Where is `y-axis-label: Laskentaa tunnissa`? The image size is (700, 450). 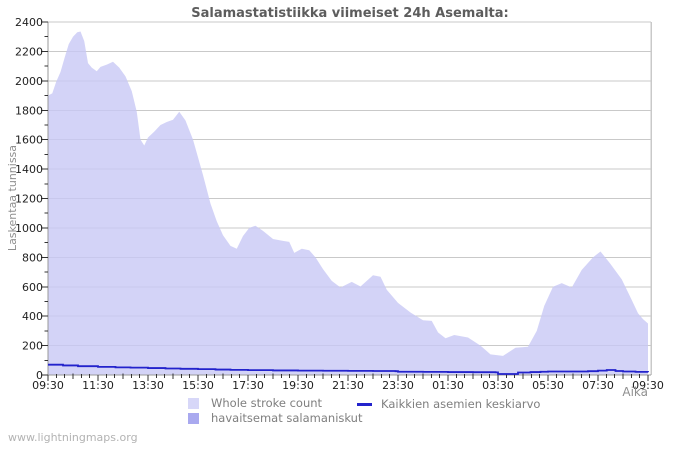
y-axis-label: Laskentaa tunnissa is located at coordinates (12, 198).